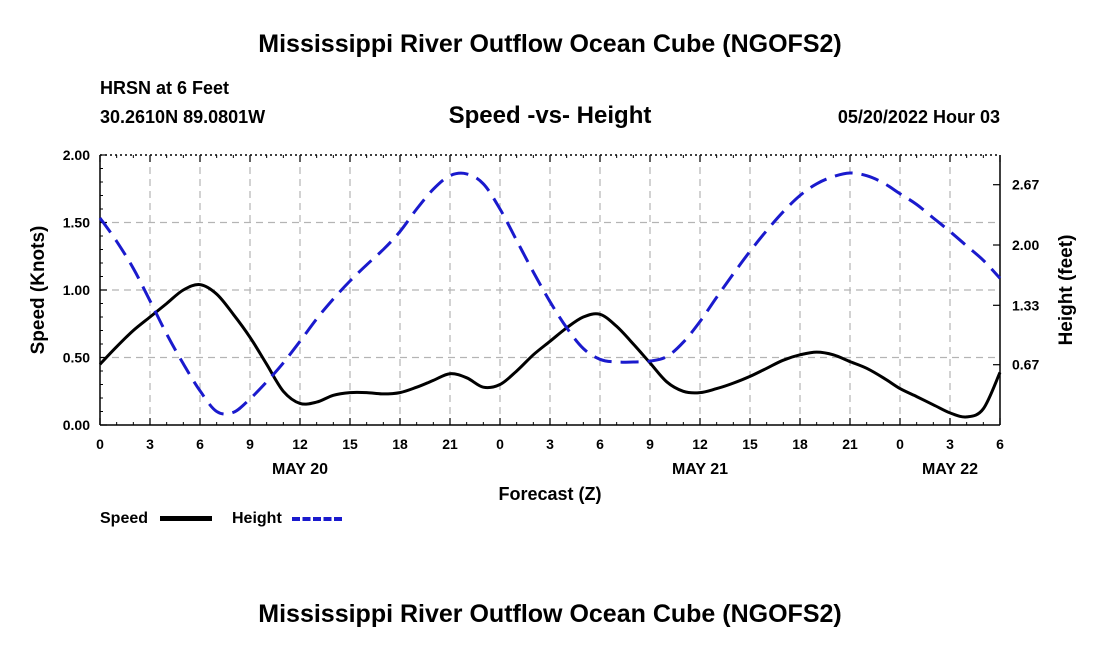  What do you see at coordinates (918, 117) in the screenshot?
I see `forecast-date-label: 05/20/2022 Hour 03` at bounding box center [918, 117].